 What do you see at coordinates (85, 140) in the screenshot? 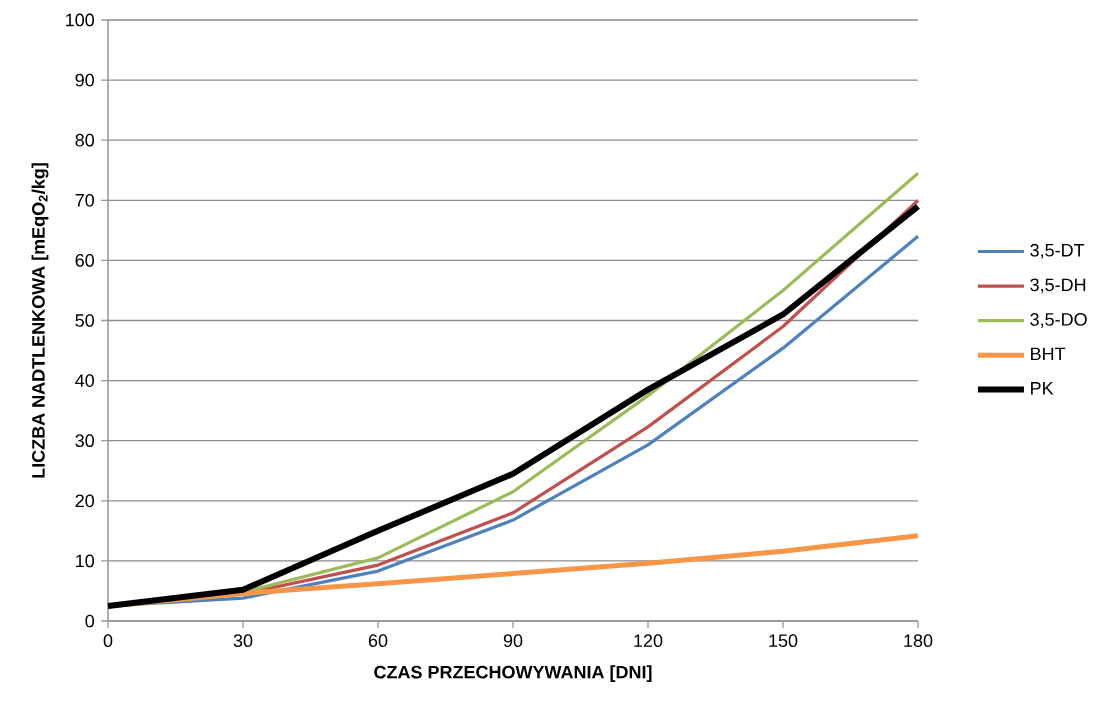
I see `y-tick-label: 80` at bounding box center [85, 140].